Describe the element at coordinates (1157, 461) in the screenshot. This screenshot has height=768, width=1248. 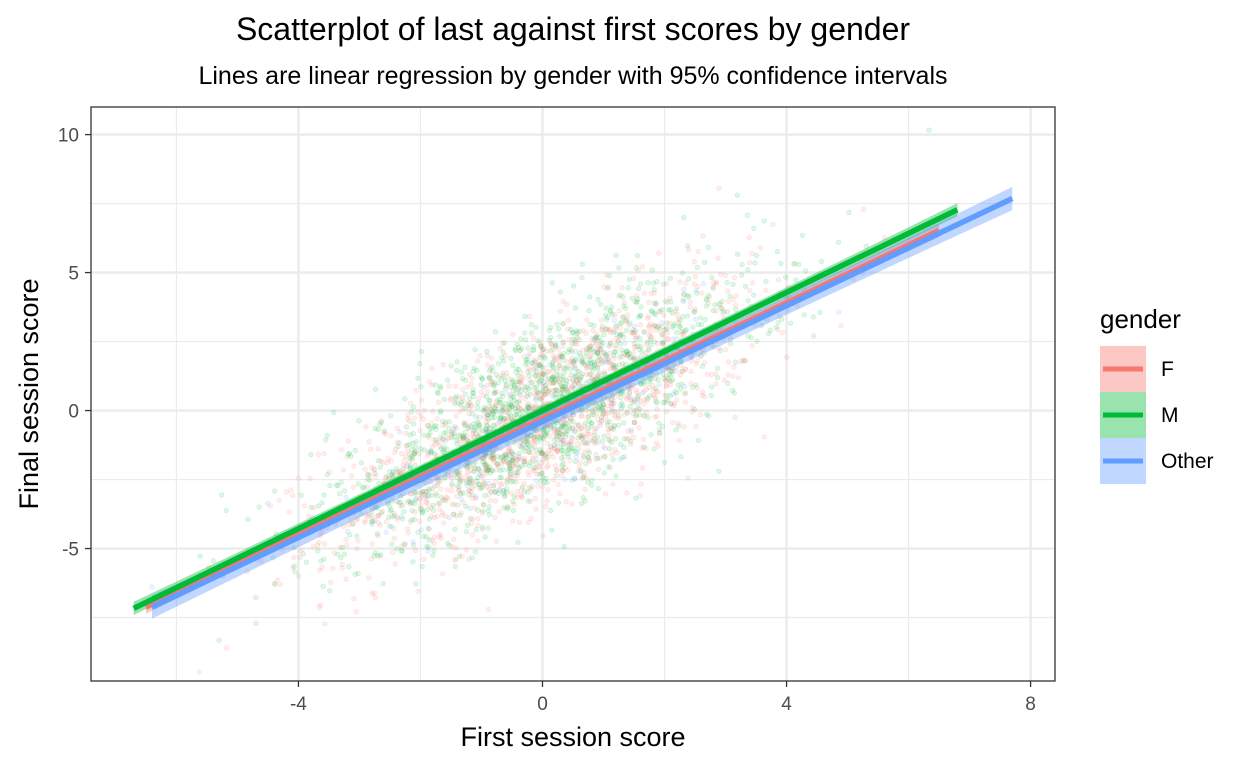
I see `legend-item-other: Other` at that location.